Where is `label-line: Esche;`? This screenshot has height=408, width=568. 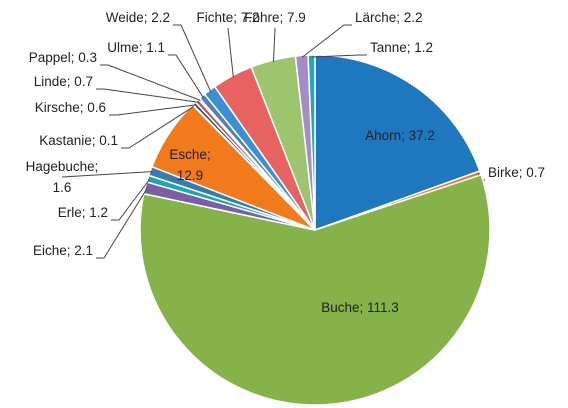 label-line: Esche; is located at coordinates (189, 154).